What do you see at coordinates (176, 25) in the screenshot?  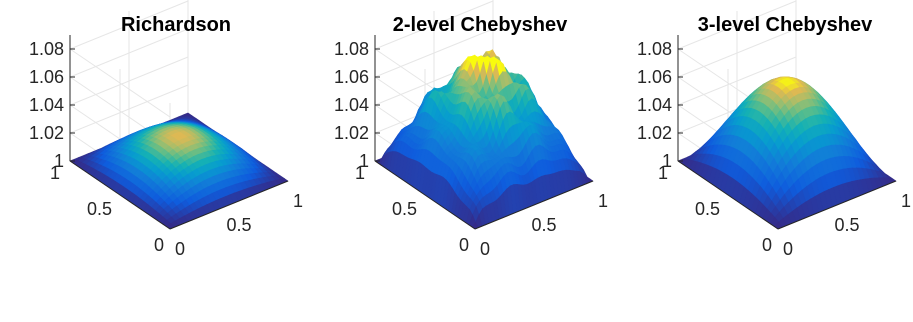 I see `panel-title: Richardson` at bounding box center [176, 25].